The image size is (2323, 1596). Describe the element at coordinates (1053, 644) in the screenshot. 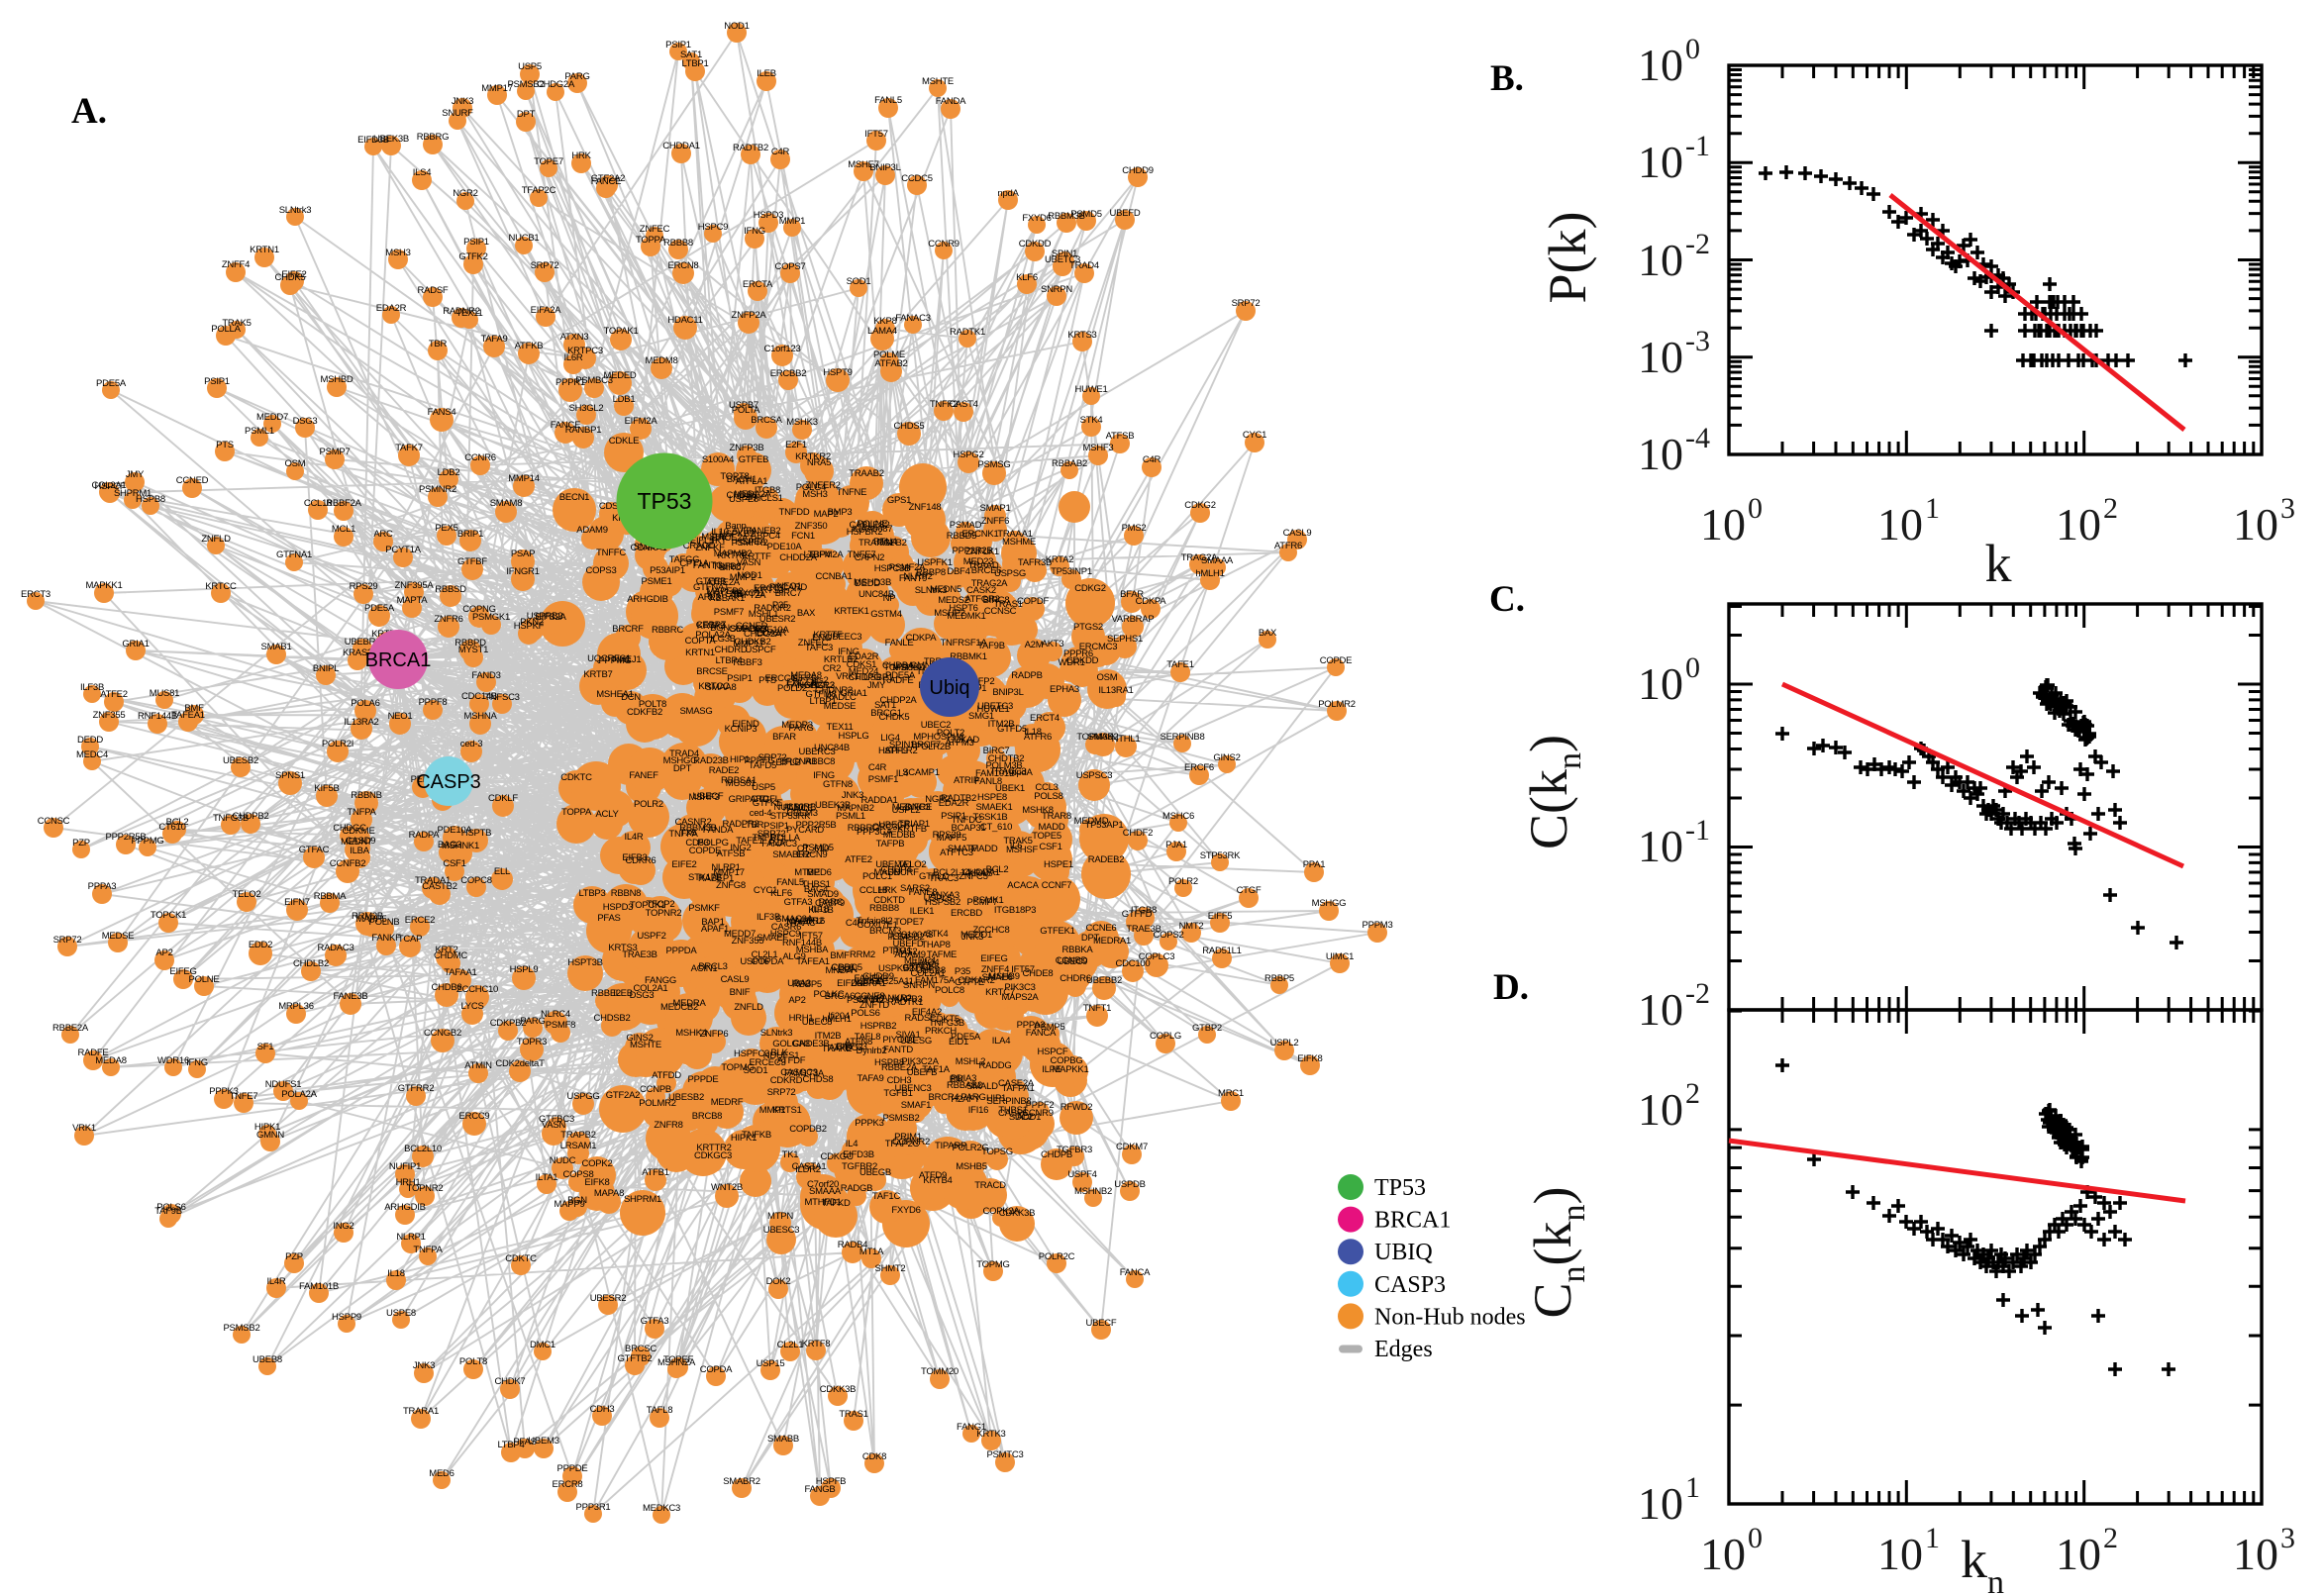

I see `svg-text: AKT3` at that location.